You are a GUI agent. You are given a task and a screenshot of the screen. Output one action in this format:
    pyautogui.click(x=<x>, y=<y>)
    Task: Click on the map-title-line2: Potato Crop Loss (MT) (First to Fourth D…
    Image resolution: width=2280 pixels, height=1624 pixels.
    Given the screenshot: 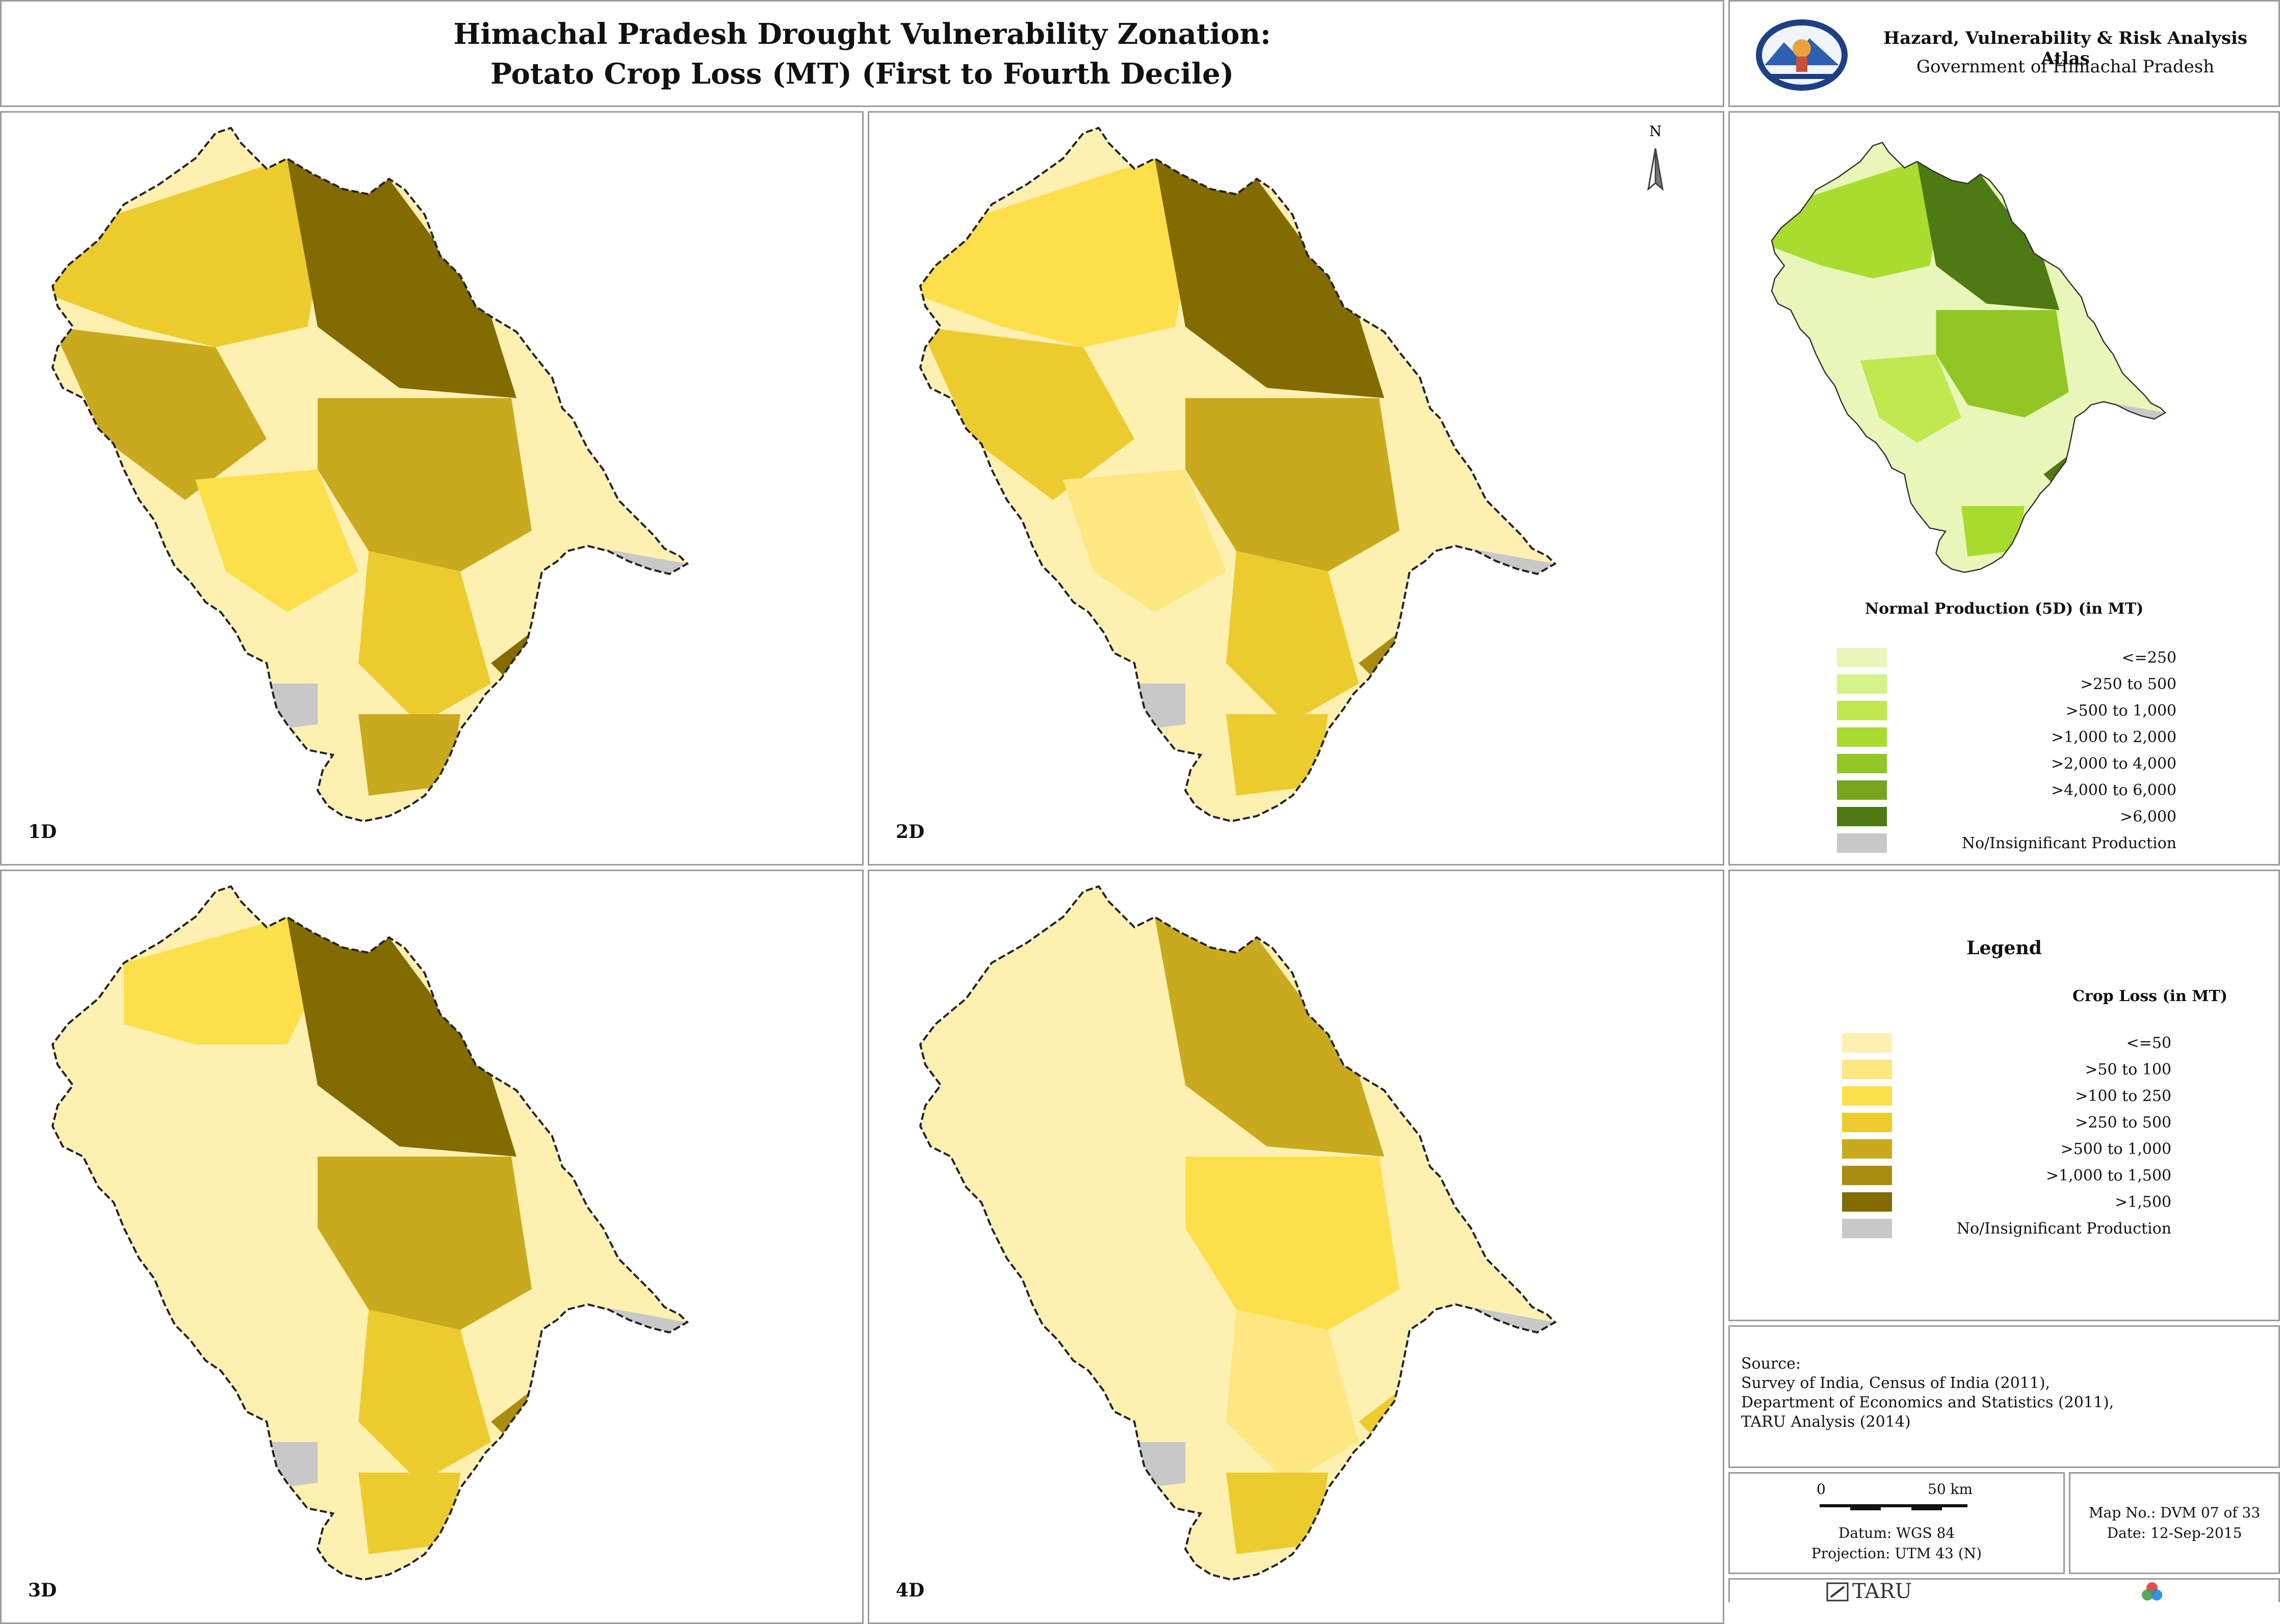 What is the action you would take?
    pyautogui.click(x=862, y=74)
    